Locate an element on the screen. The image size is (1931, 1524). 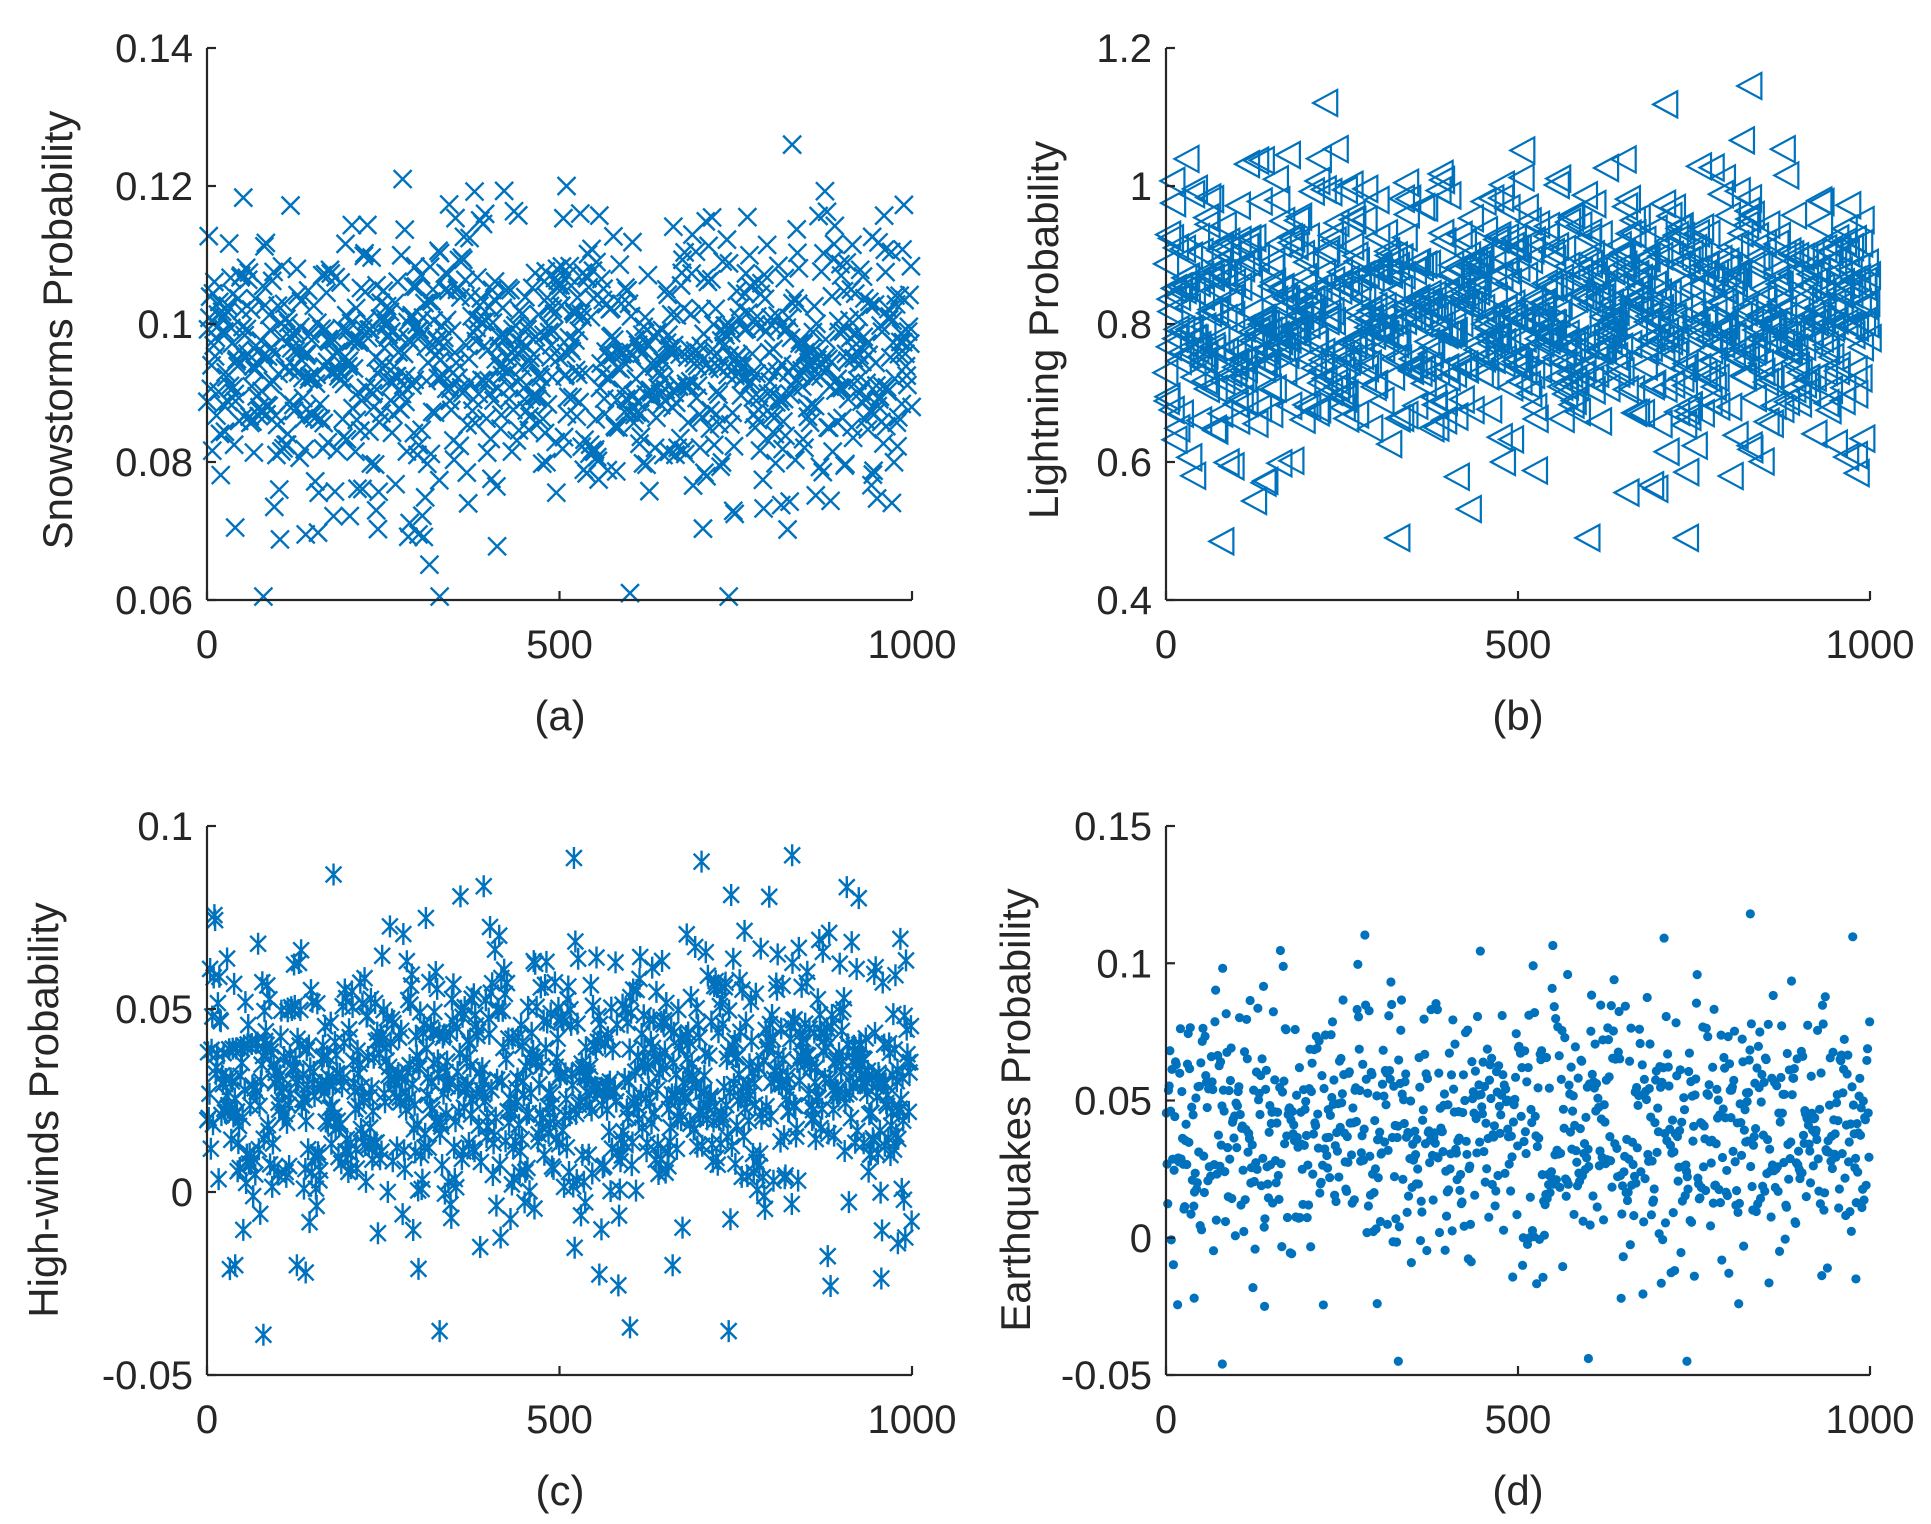
y-tick-label: 0.06 is located at coordinates (154, 601).